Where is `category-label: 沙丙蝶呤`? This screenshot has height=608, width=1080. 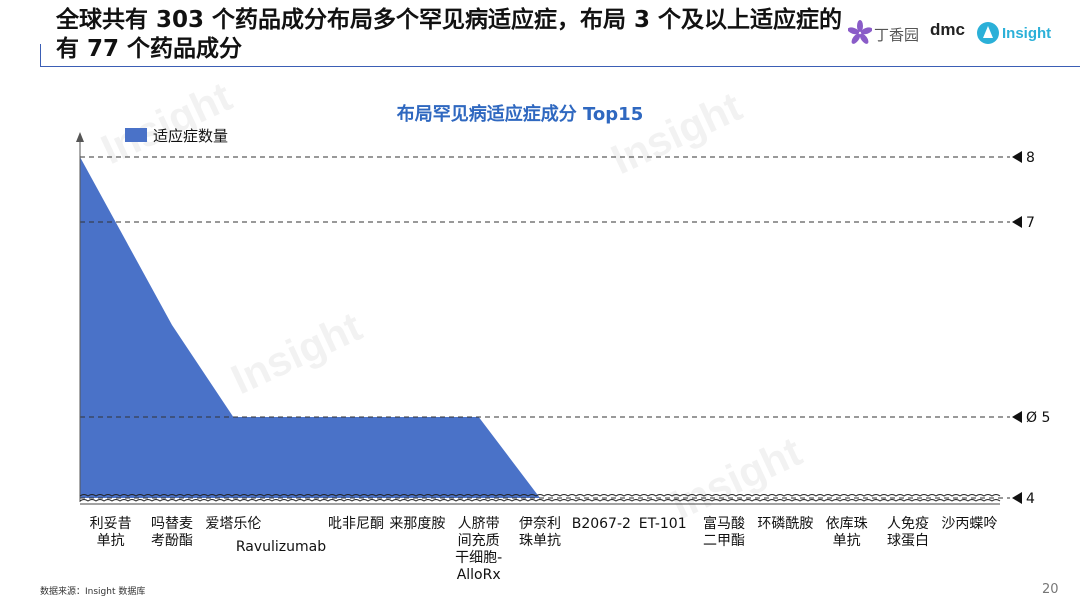 category-label: 沙丙蝶呤 is located at coordinates (969, 524).